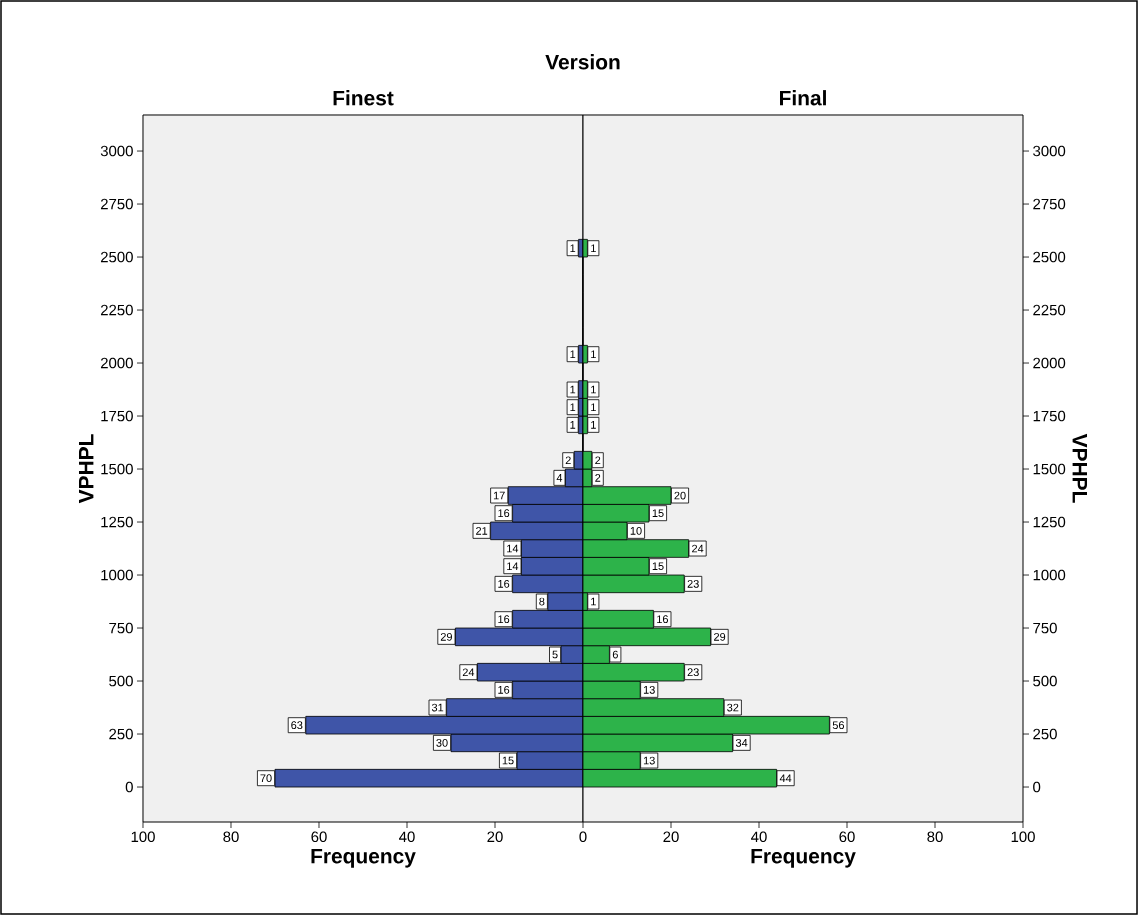 This screenshot has height=915, width=1138. Describe the element at coordinates (838, 725) in the screenshot. I see `data-label: 56` at that location.